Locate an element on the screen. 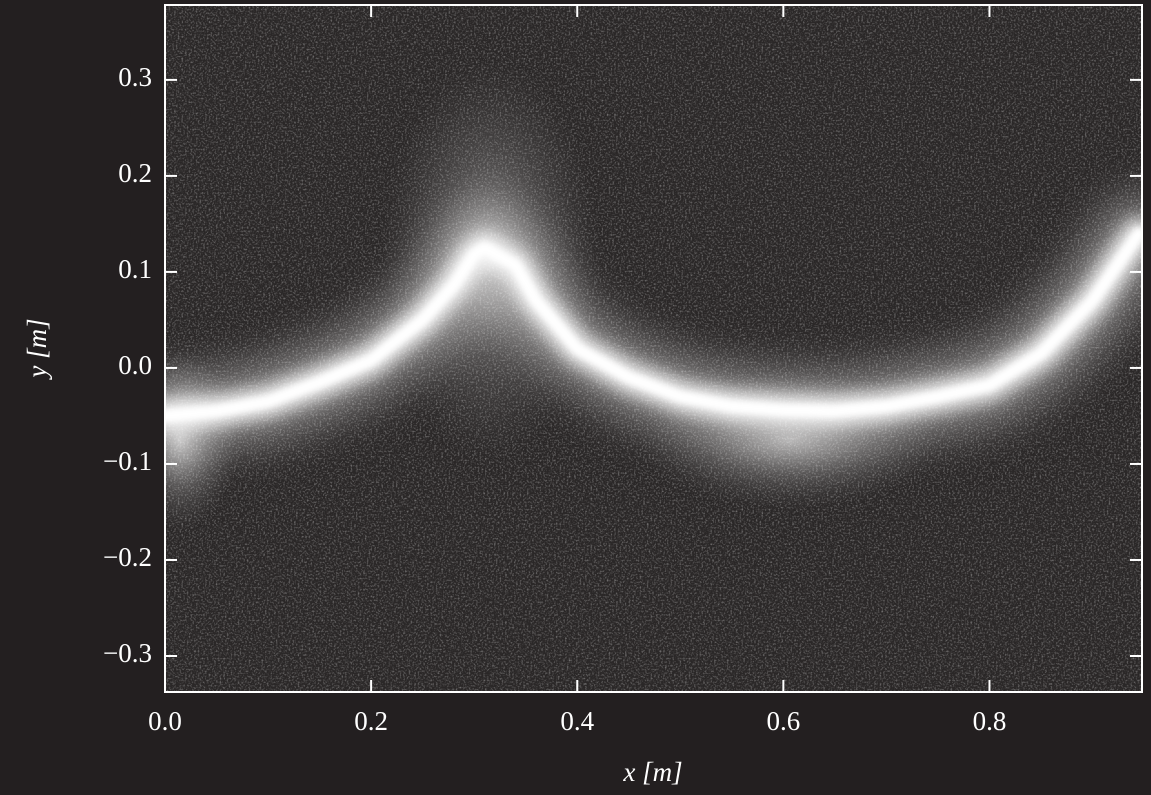 The image size is (1151, 795). x-tick-label: 0.6 is located at coordinates (783, 721).